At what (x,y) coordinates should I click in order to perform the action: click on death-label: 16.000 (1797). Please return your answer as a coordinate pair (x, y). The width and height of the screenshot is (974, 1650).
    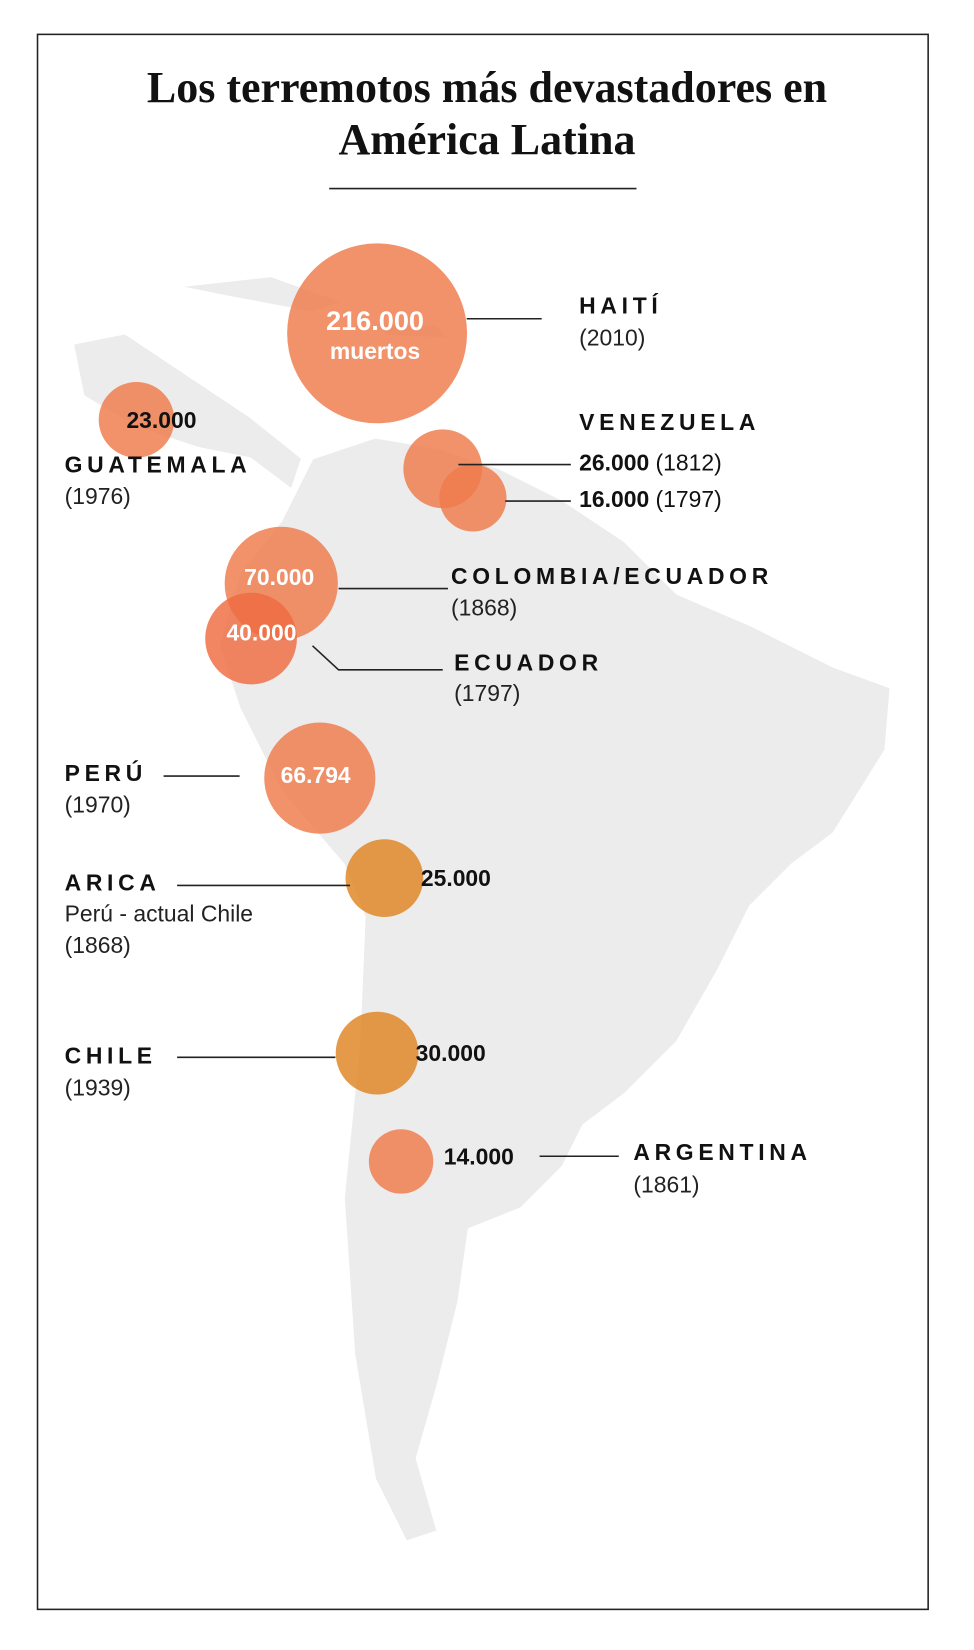
    Looking at the image, I should click on (650, 499).